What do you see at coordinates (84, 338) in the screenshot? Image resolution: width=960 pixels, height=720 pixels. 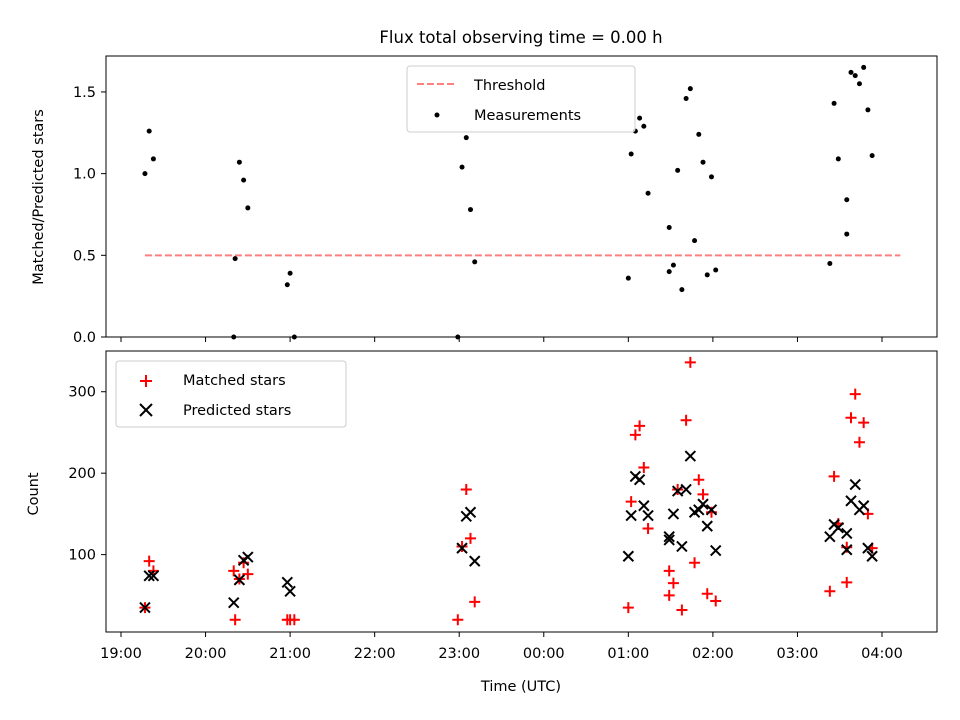 I see `ratio-y-tick-label: 0.0` at bounding box center [84, 338].